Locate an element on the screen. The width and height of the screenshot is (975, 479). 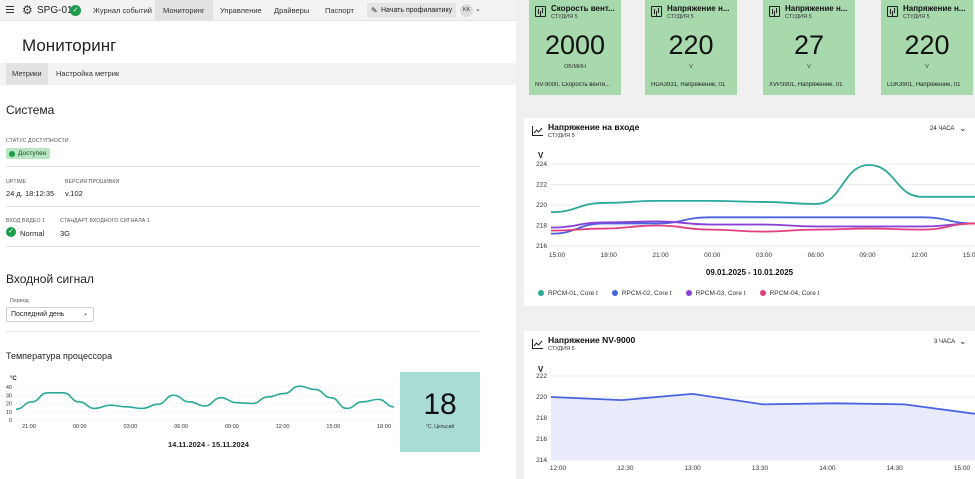
legend-item: RPCM-04, Core t is located at coordinates (789, 293).